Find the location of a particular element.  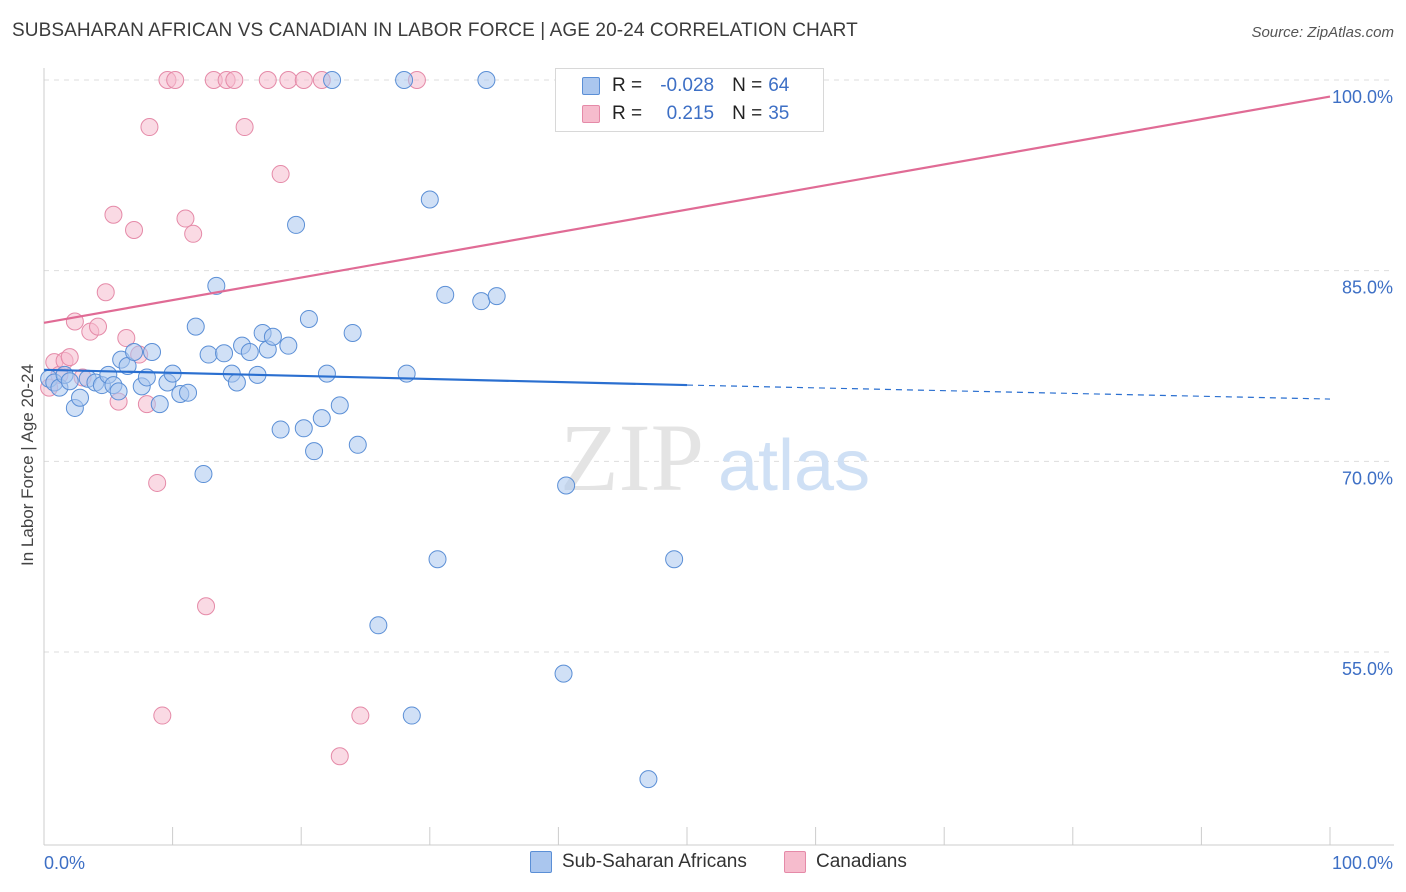

y-axis-label: In Labor Force | Age 20-24 is located at coordinates (27, 465).